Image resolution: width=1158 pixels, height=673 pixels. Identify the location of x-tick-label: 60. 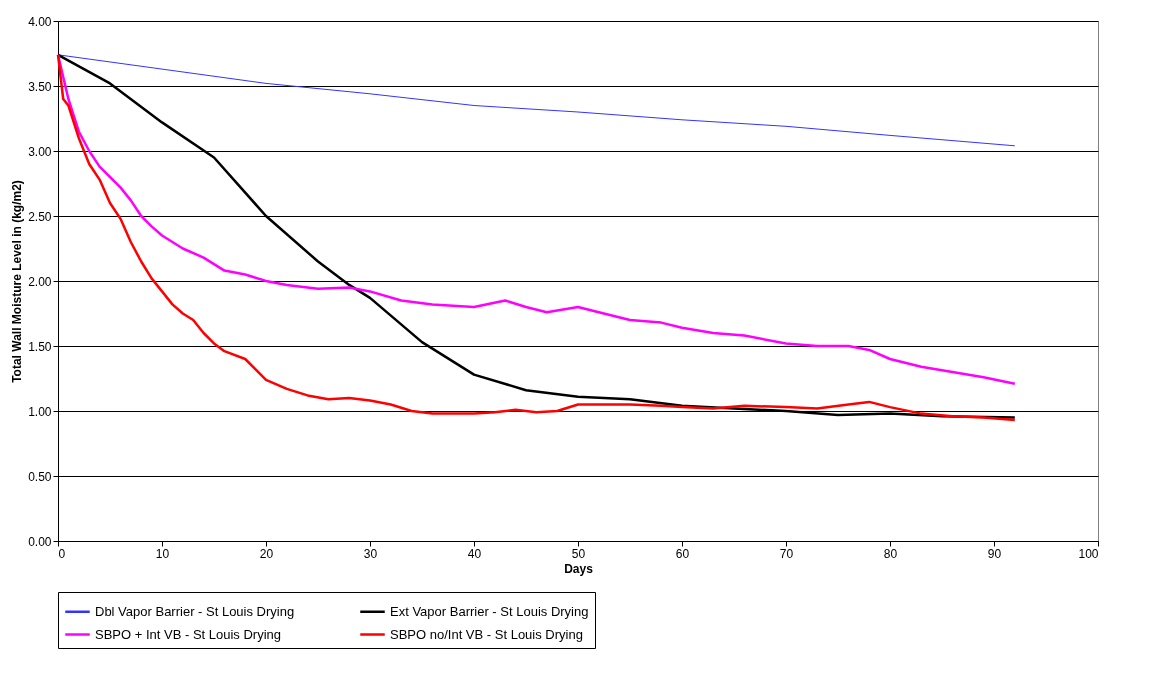
(682, 553).